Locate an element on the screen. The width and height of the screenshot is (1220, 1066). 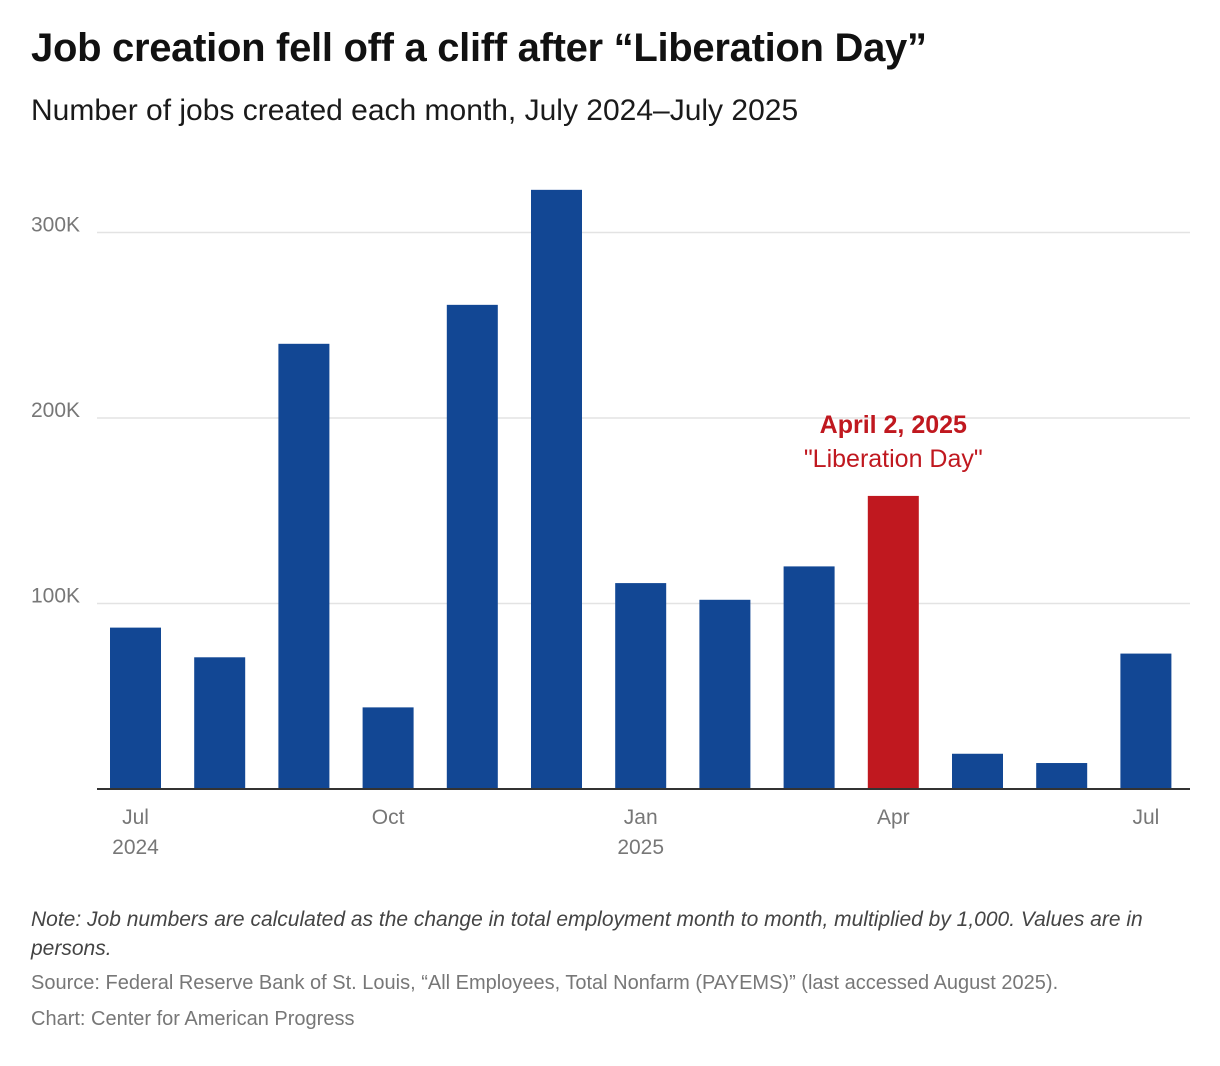
x-tick-sublabel: 2024 is located at coordinates (135, 847).